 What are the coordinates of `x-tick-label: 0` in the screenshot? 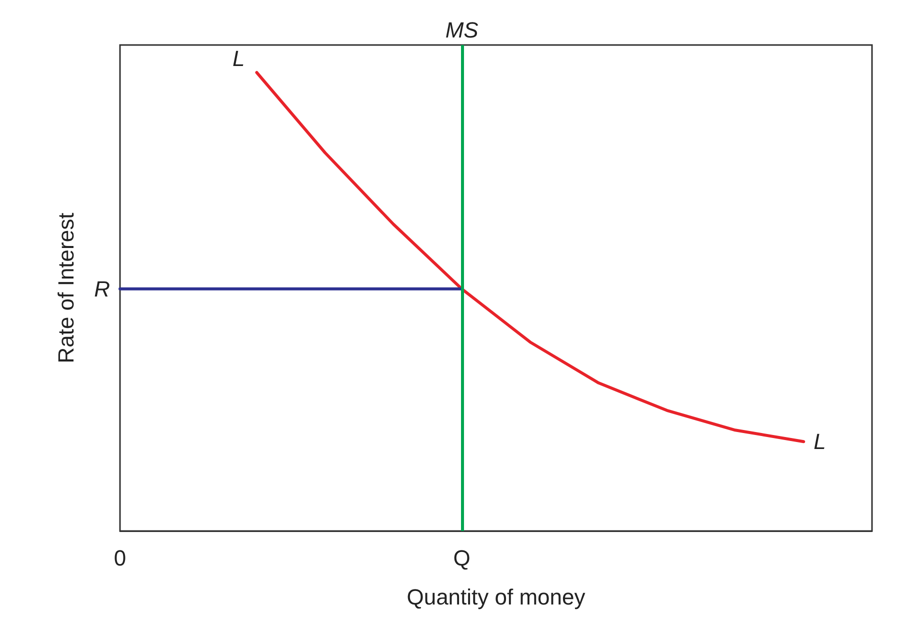 It's located at (120, 558).